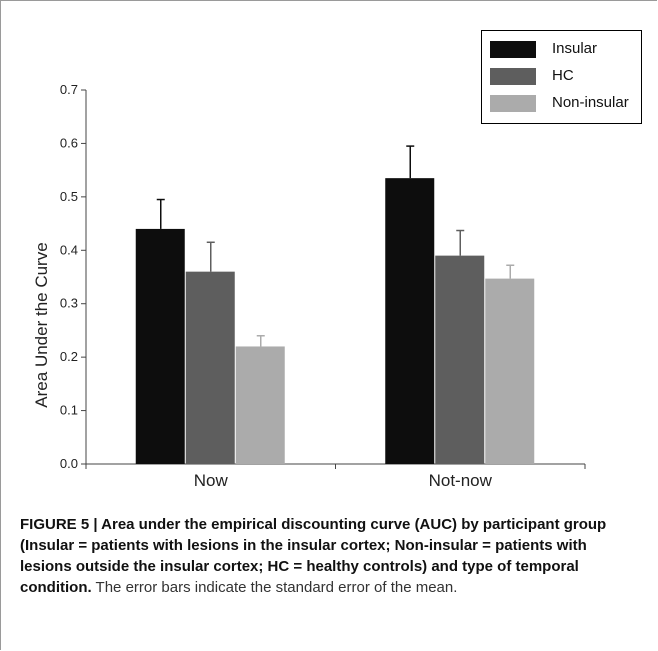  I want to click on y-tick-label: 0.4, so click(69, 249).